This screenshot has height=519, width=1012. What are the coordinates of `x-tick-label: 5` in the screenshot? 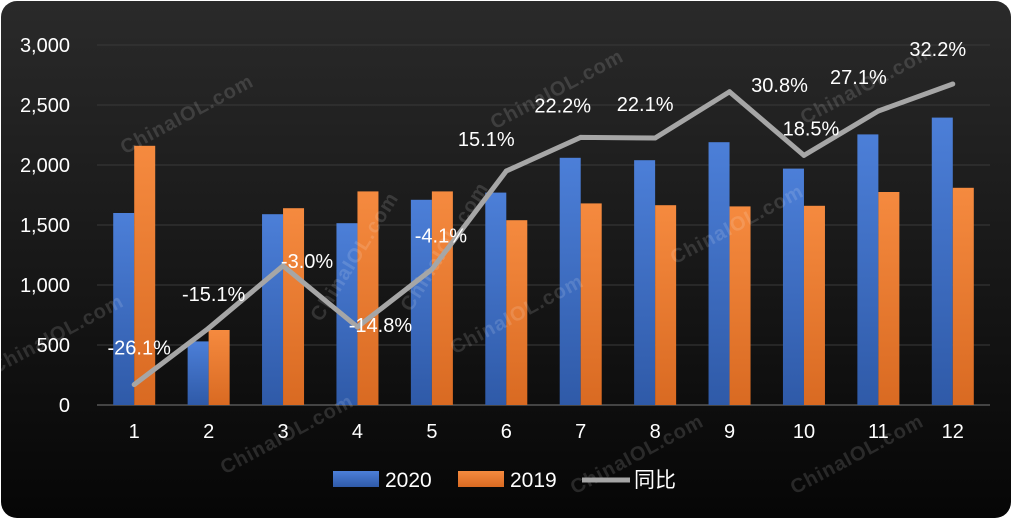 It's located at (431, 432).